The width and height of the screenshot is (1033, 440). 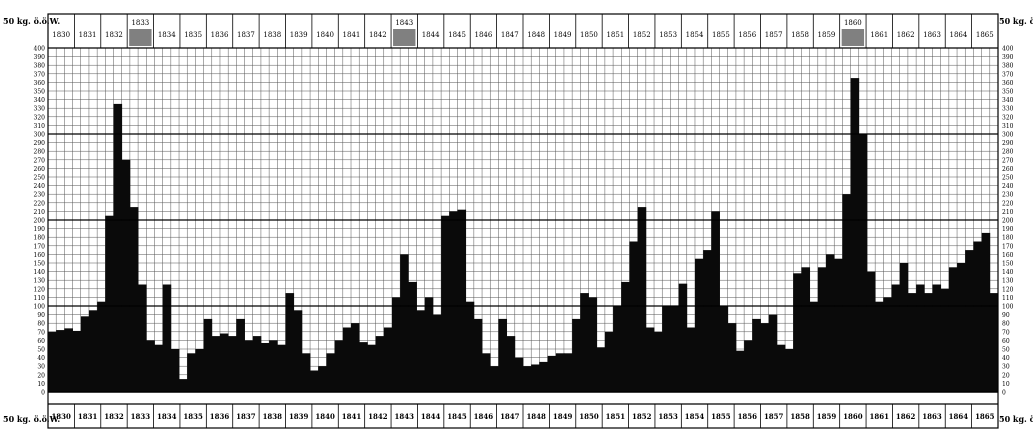 What do you see at coordinates (985, 35) in the screenshot?
I see `year-label-top: 1865` at bounding box center [985, 35].